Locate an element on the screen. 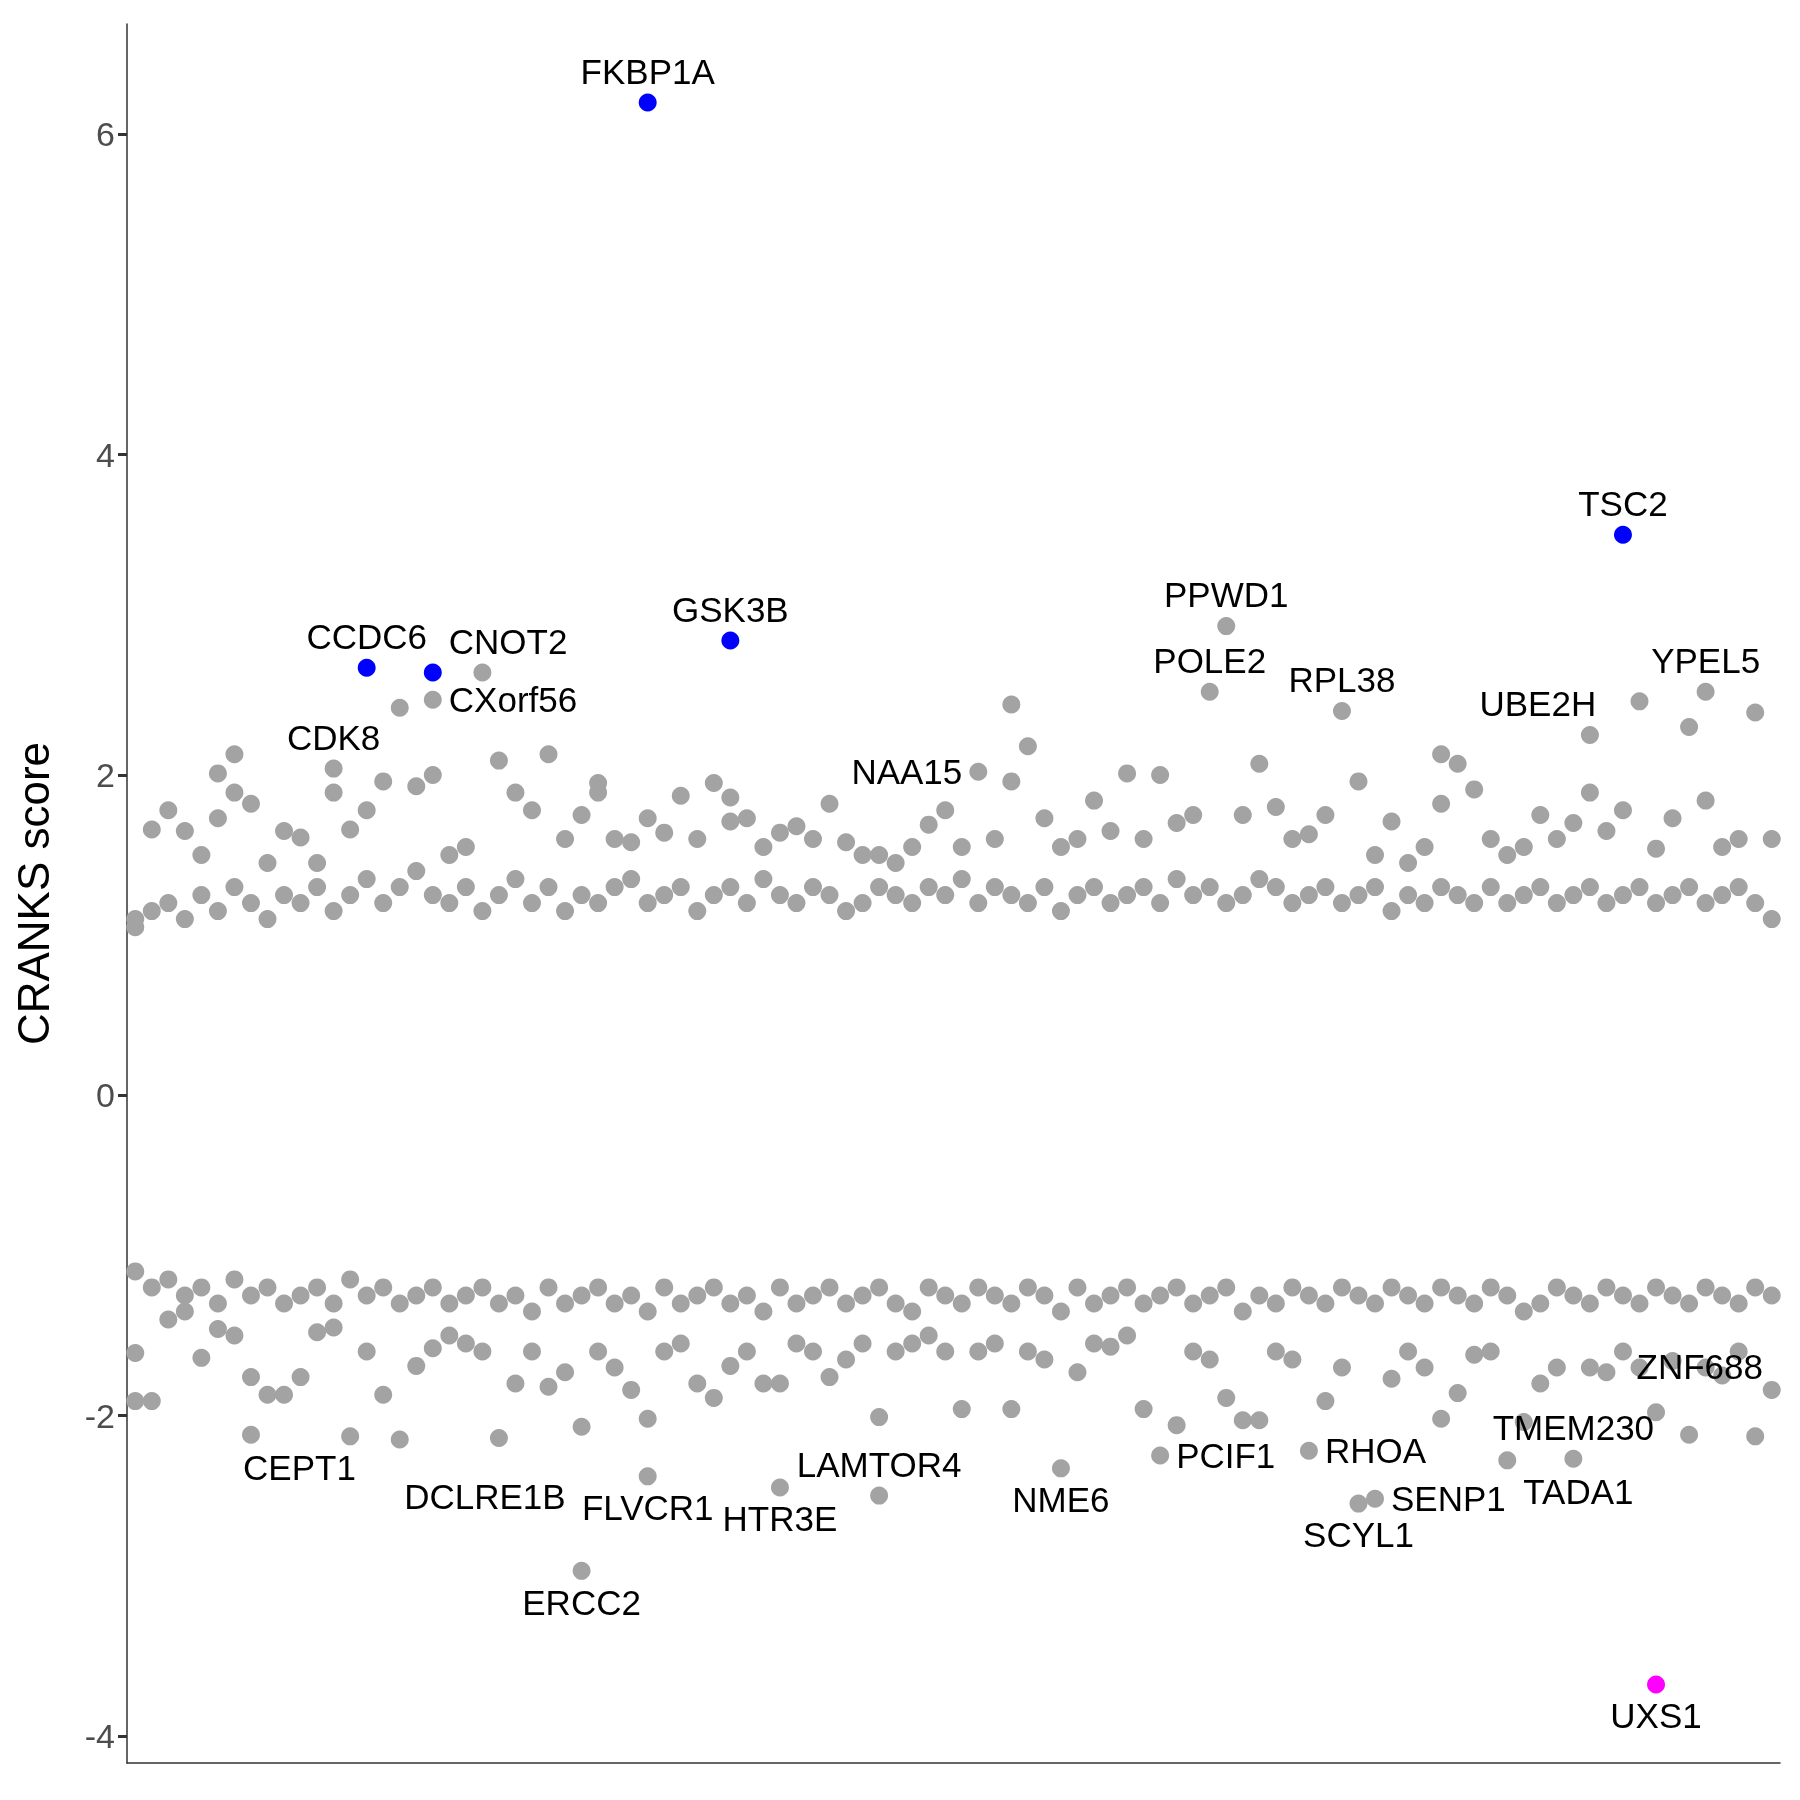  data-label: TSC2 is located at coordinates (1623, 504).